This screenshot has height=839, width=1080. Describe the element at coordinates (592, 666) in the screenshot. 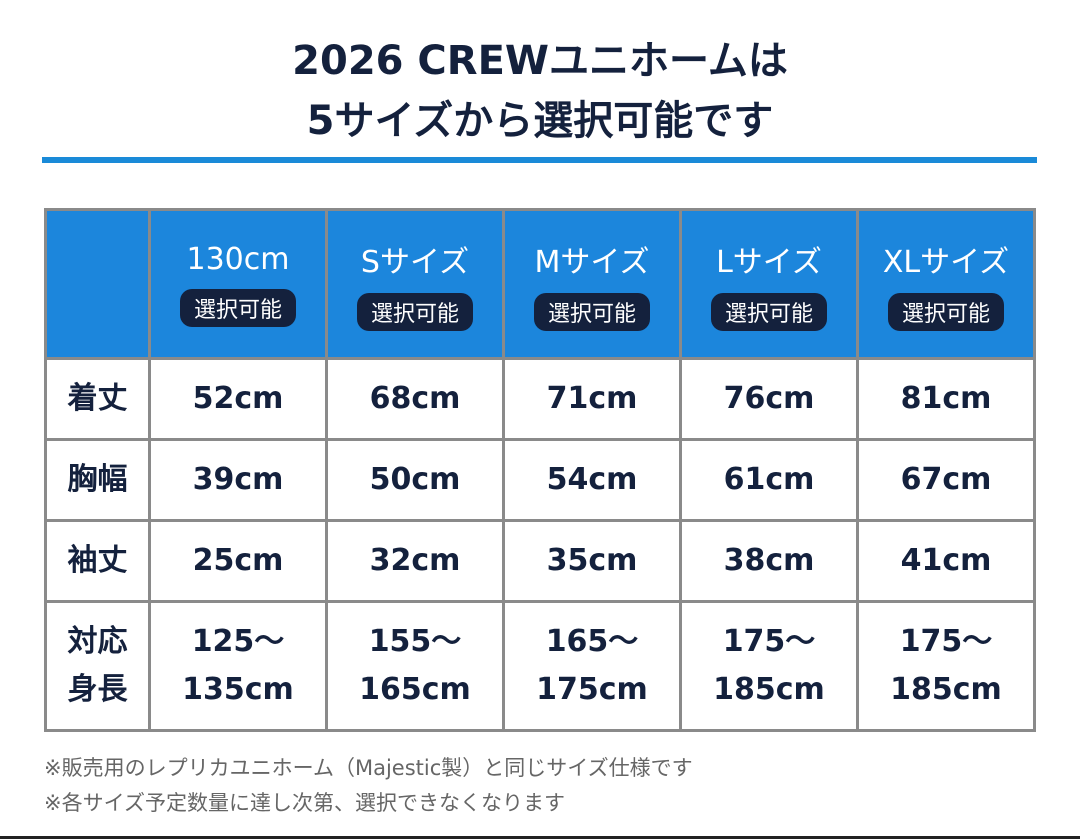

I see `cell: 165〜 175cm` at that location.